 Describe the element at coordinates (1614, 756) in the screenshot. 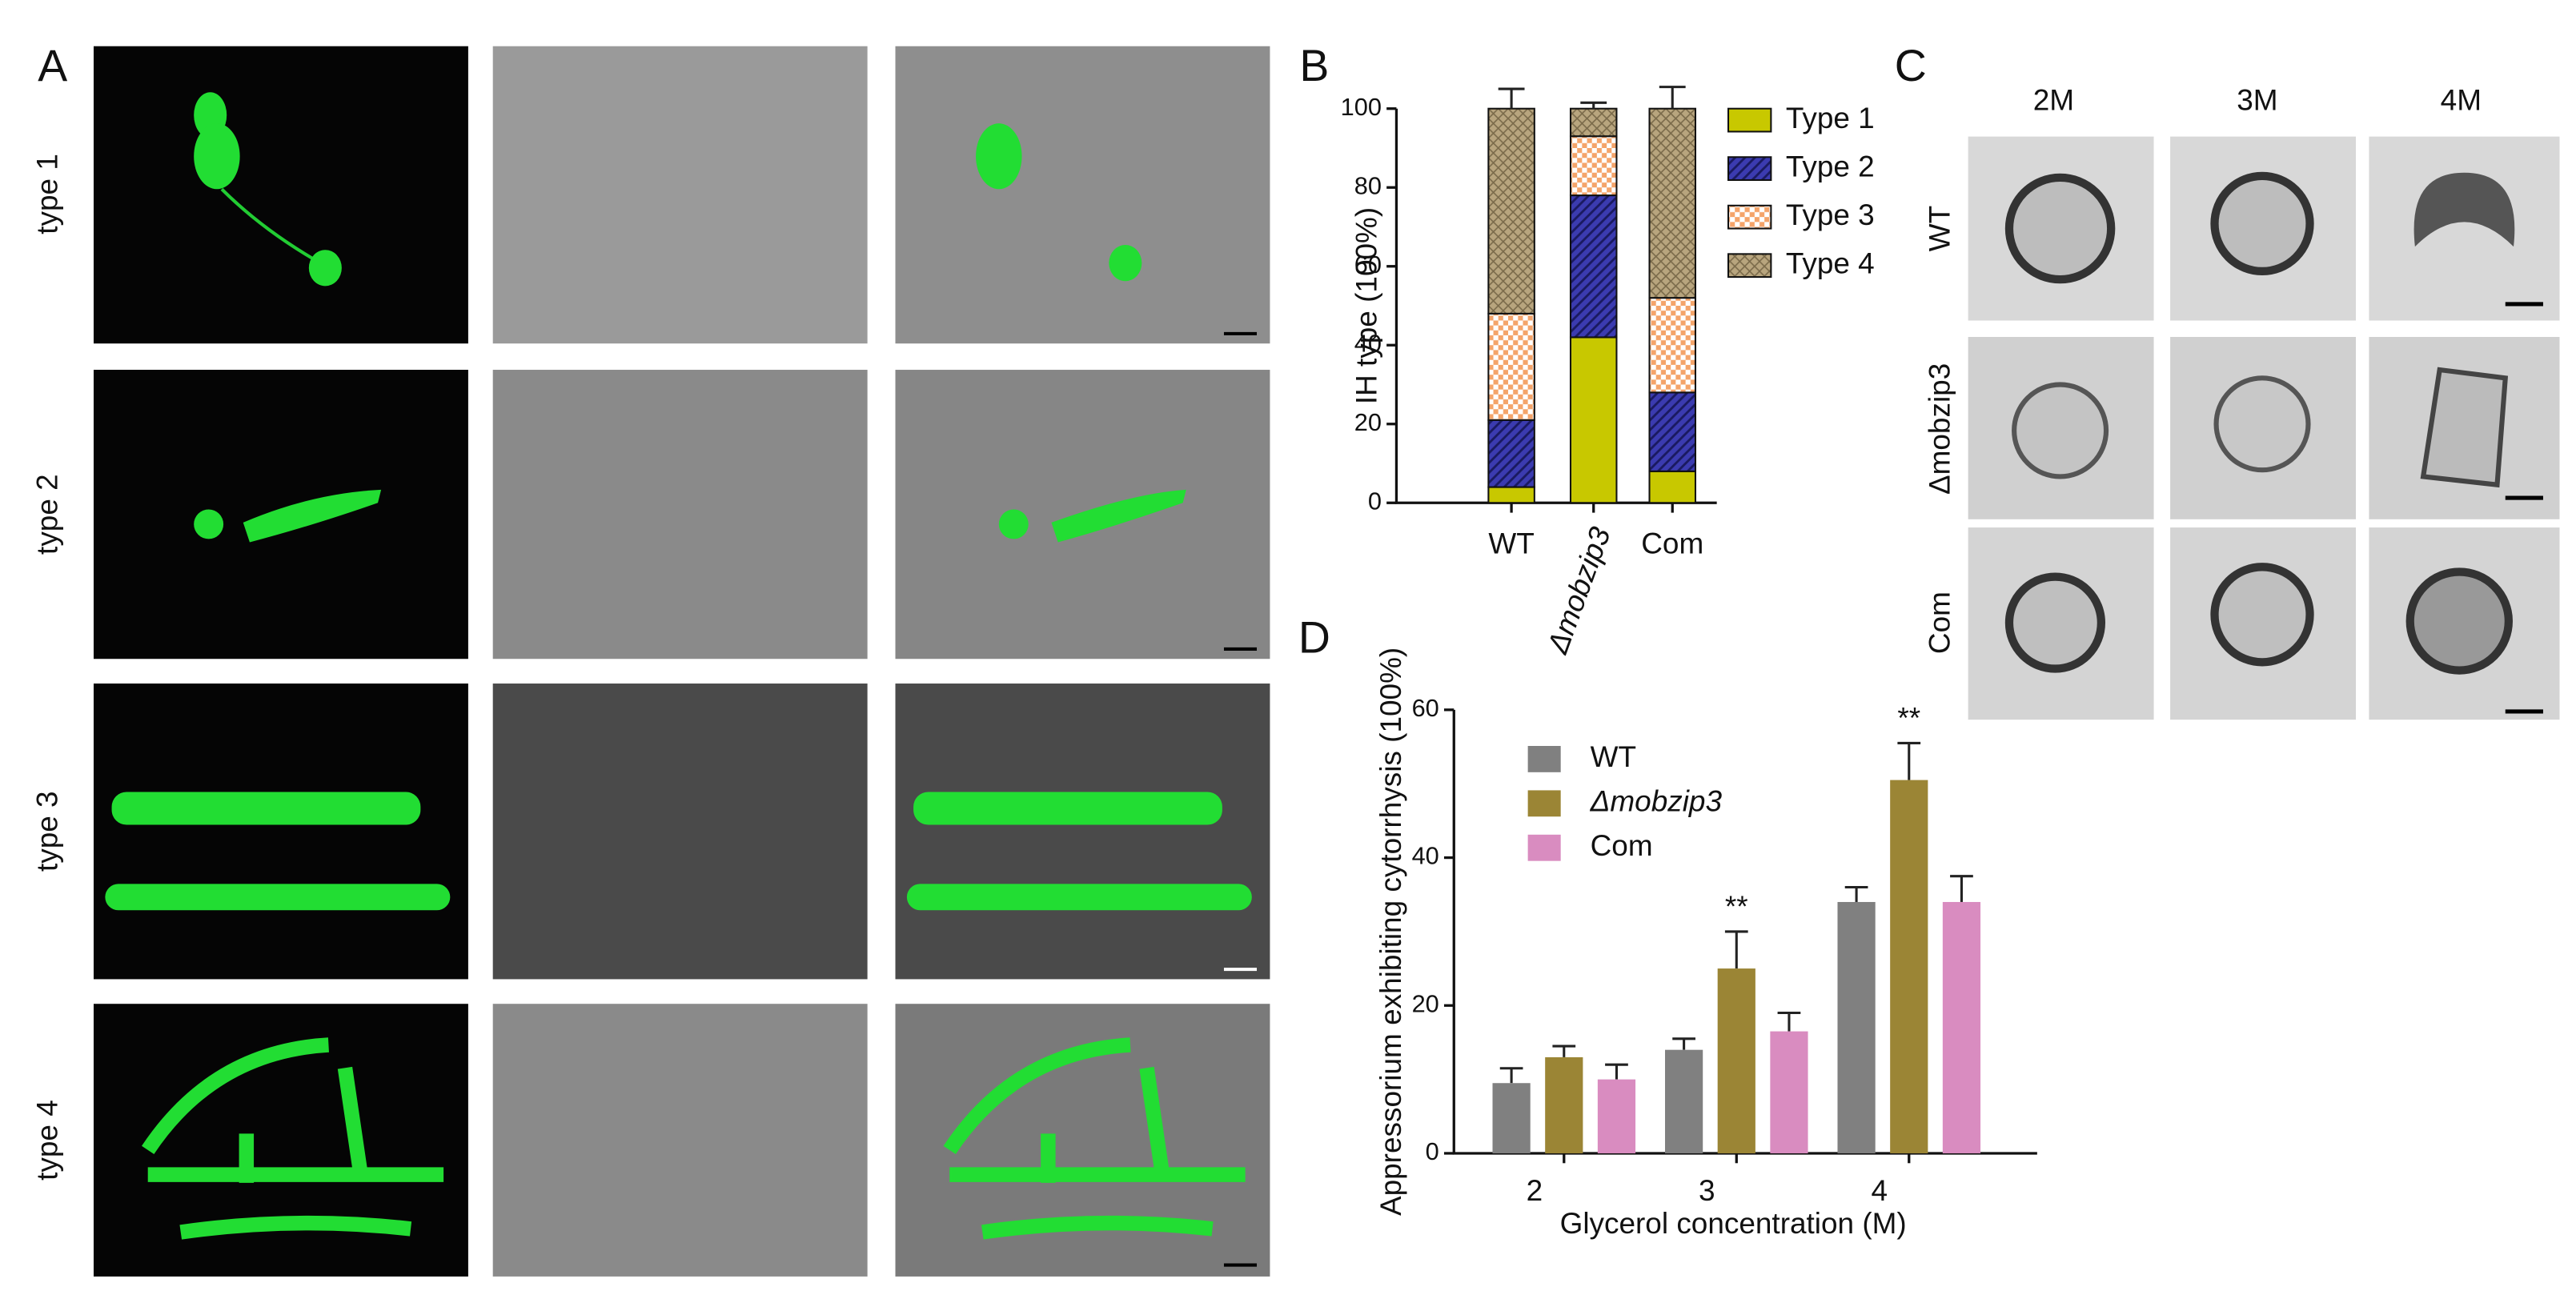

I see `legend-label: WT` at that location.